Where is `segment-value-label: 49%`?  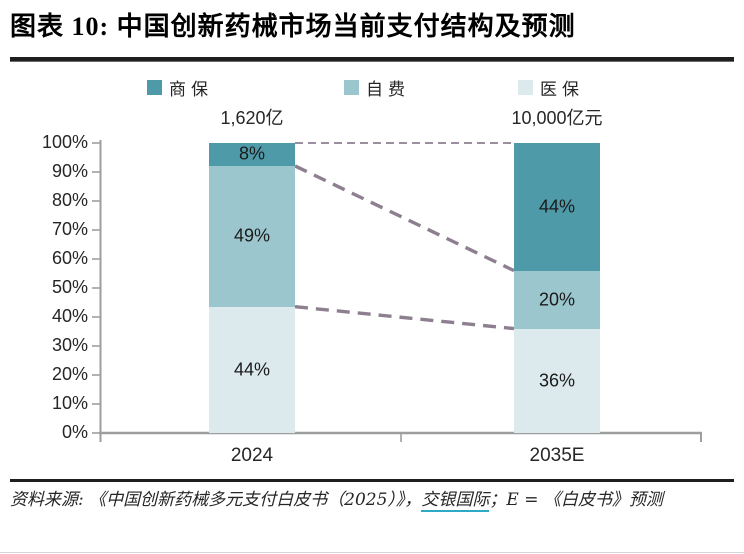 segment-value-label: 49% is located at coordinates (252, 235).